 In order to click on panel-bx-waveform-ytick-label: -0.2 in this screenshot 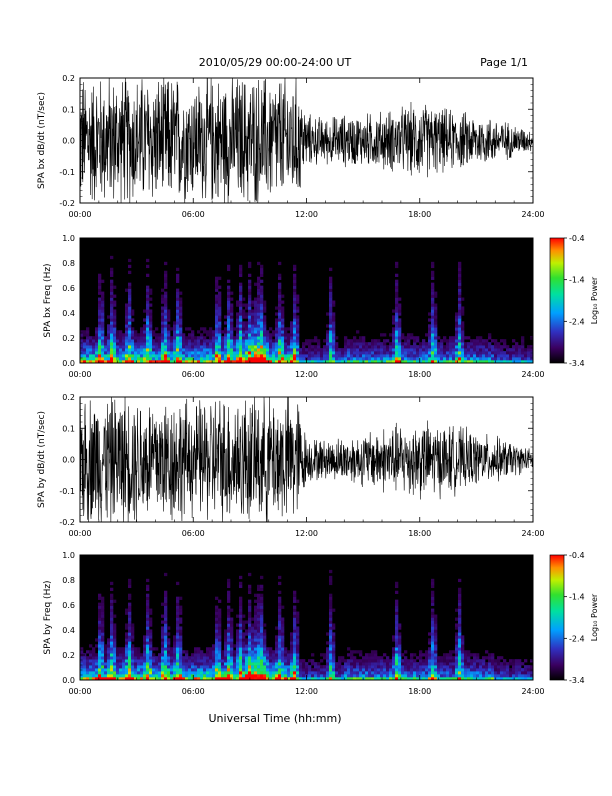, I will do `click(67, 203)`.